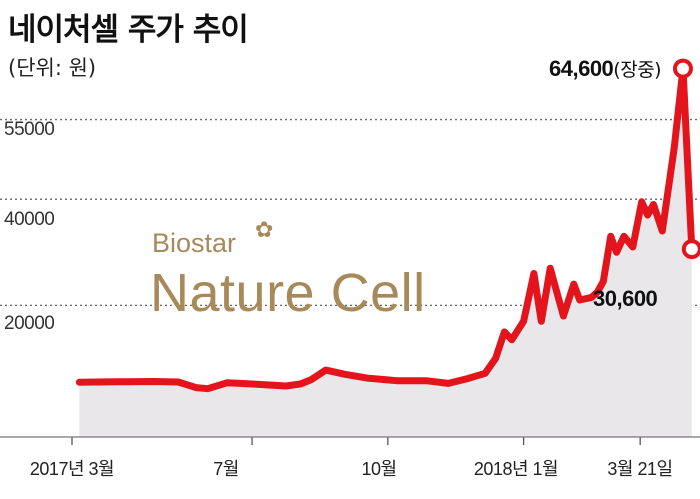 Image resolution: width=700 pixels, height=499 pixels. Describe the element at coordinates (581, 68) in the screenshot. I see `high-value: 64,600` at that location.